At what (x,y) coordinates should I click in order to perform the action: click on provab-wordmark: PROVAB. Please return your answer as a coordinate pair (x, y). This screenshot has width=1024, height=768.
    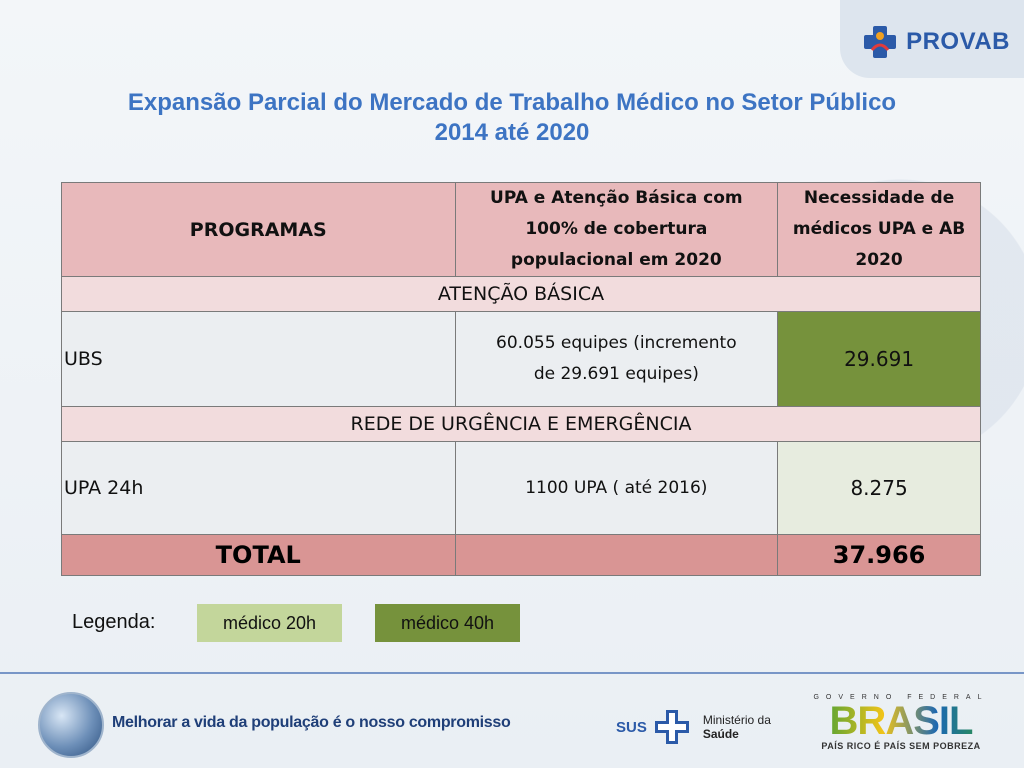
    Looking at the image, I should click on (958, 41).